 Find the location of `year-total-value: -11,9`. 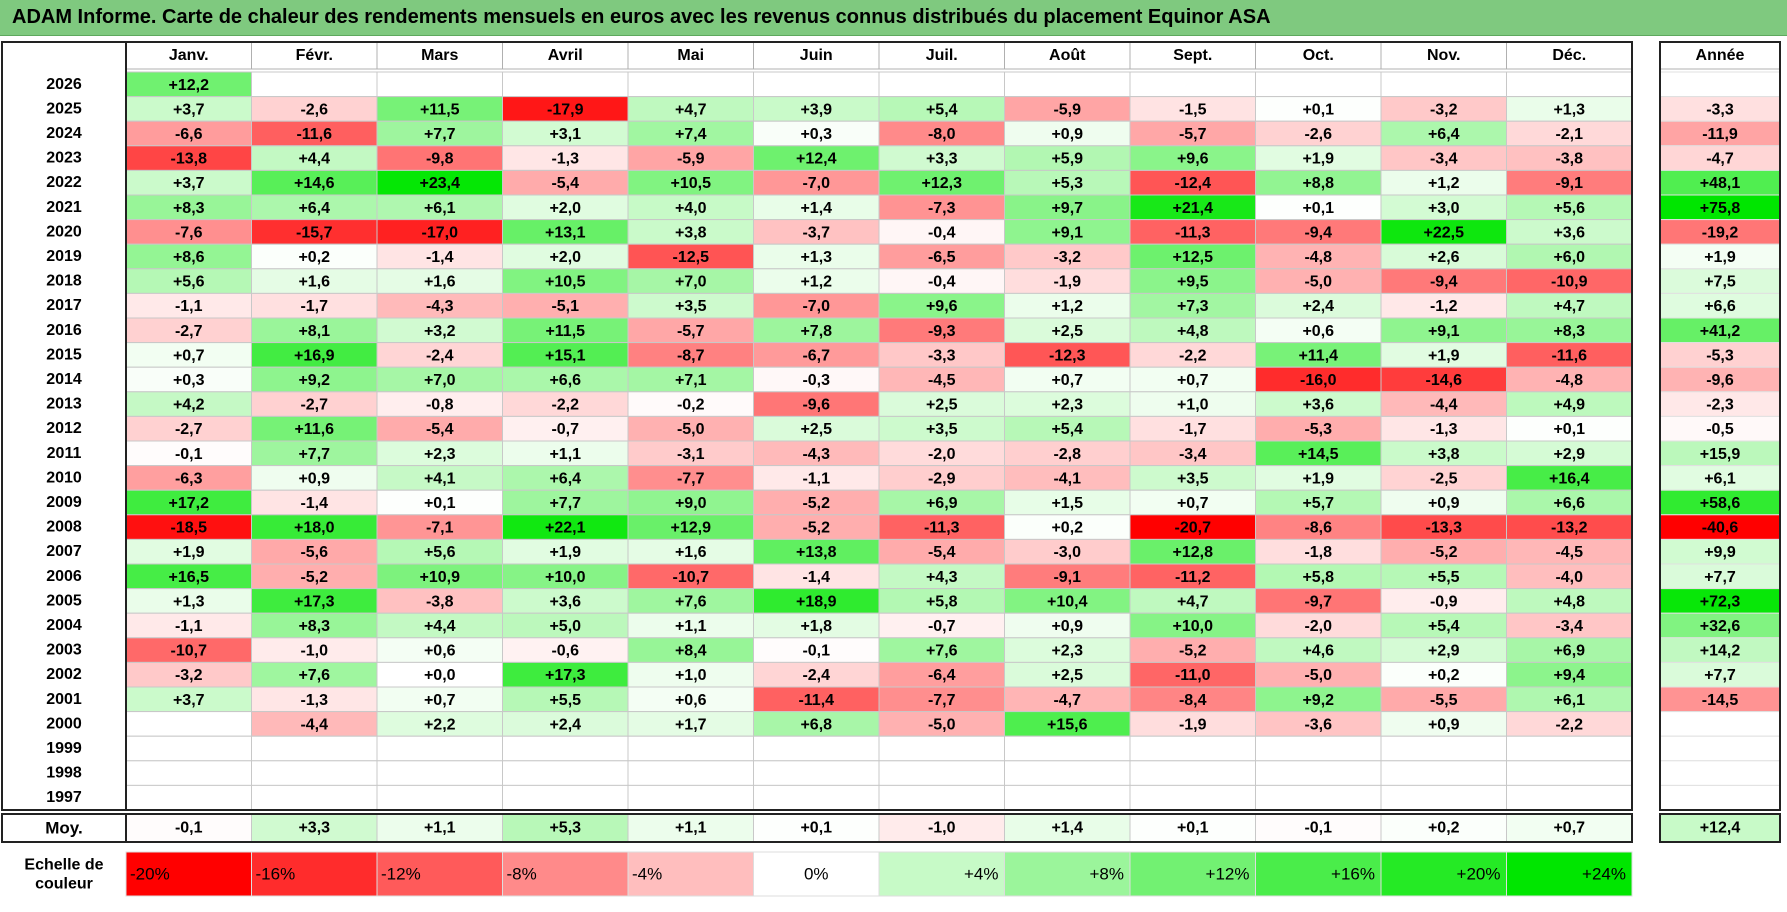

year-total-value: -11,9 is located at coordinates (1720, 134).